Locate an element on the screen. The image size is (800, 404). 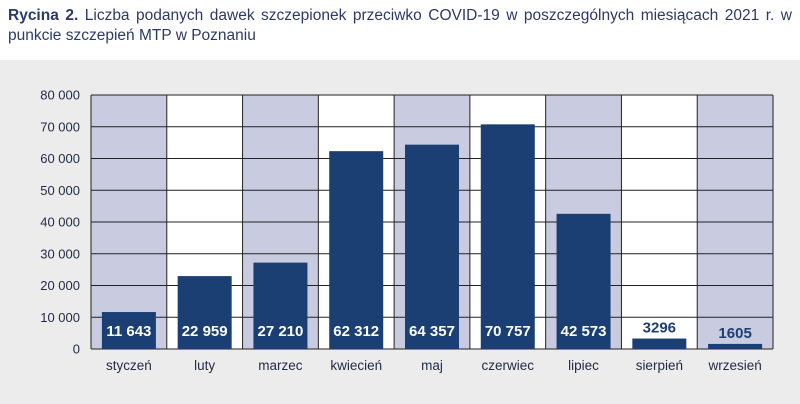
y-tick-label: 70 000 is located at coordinates (60, 126).